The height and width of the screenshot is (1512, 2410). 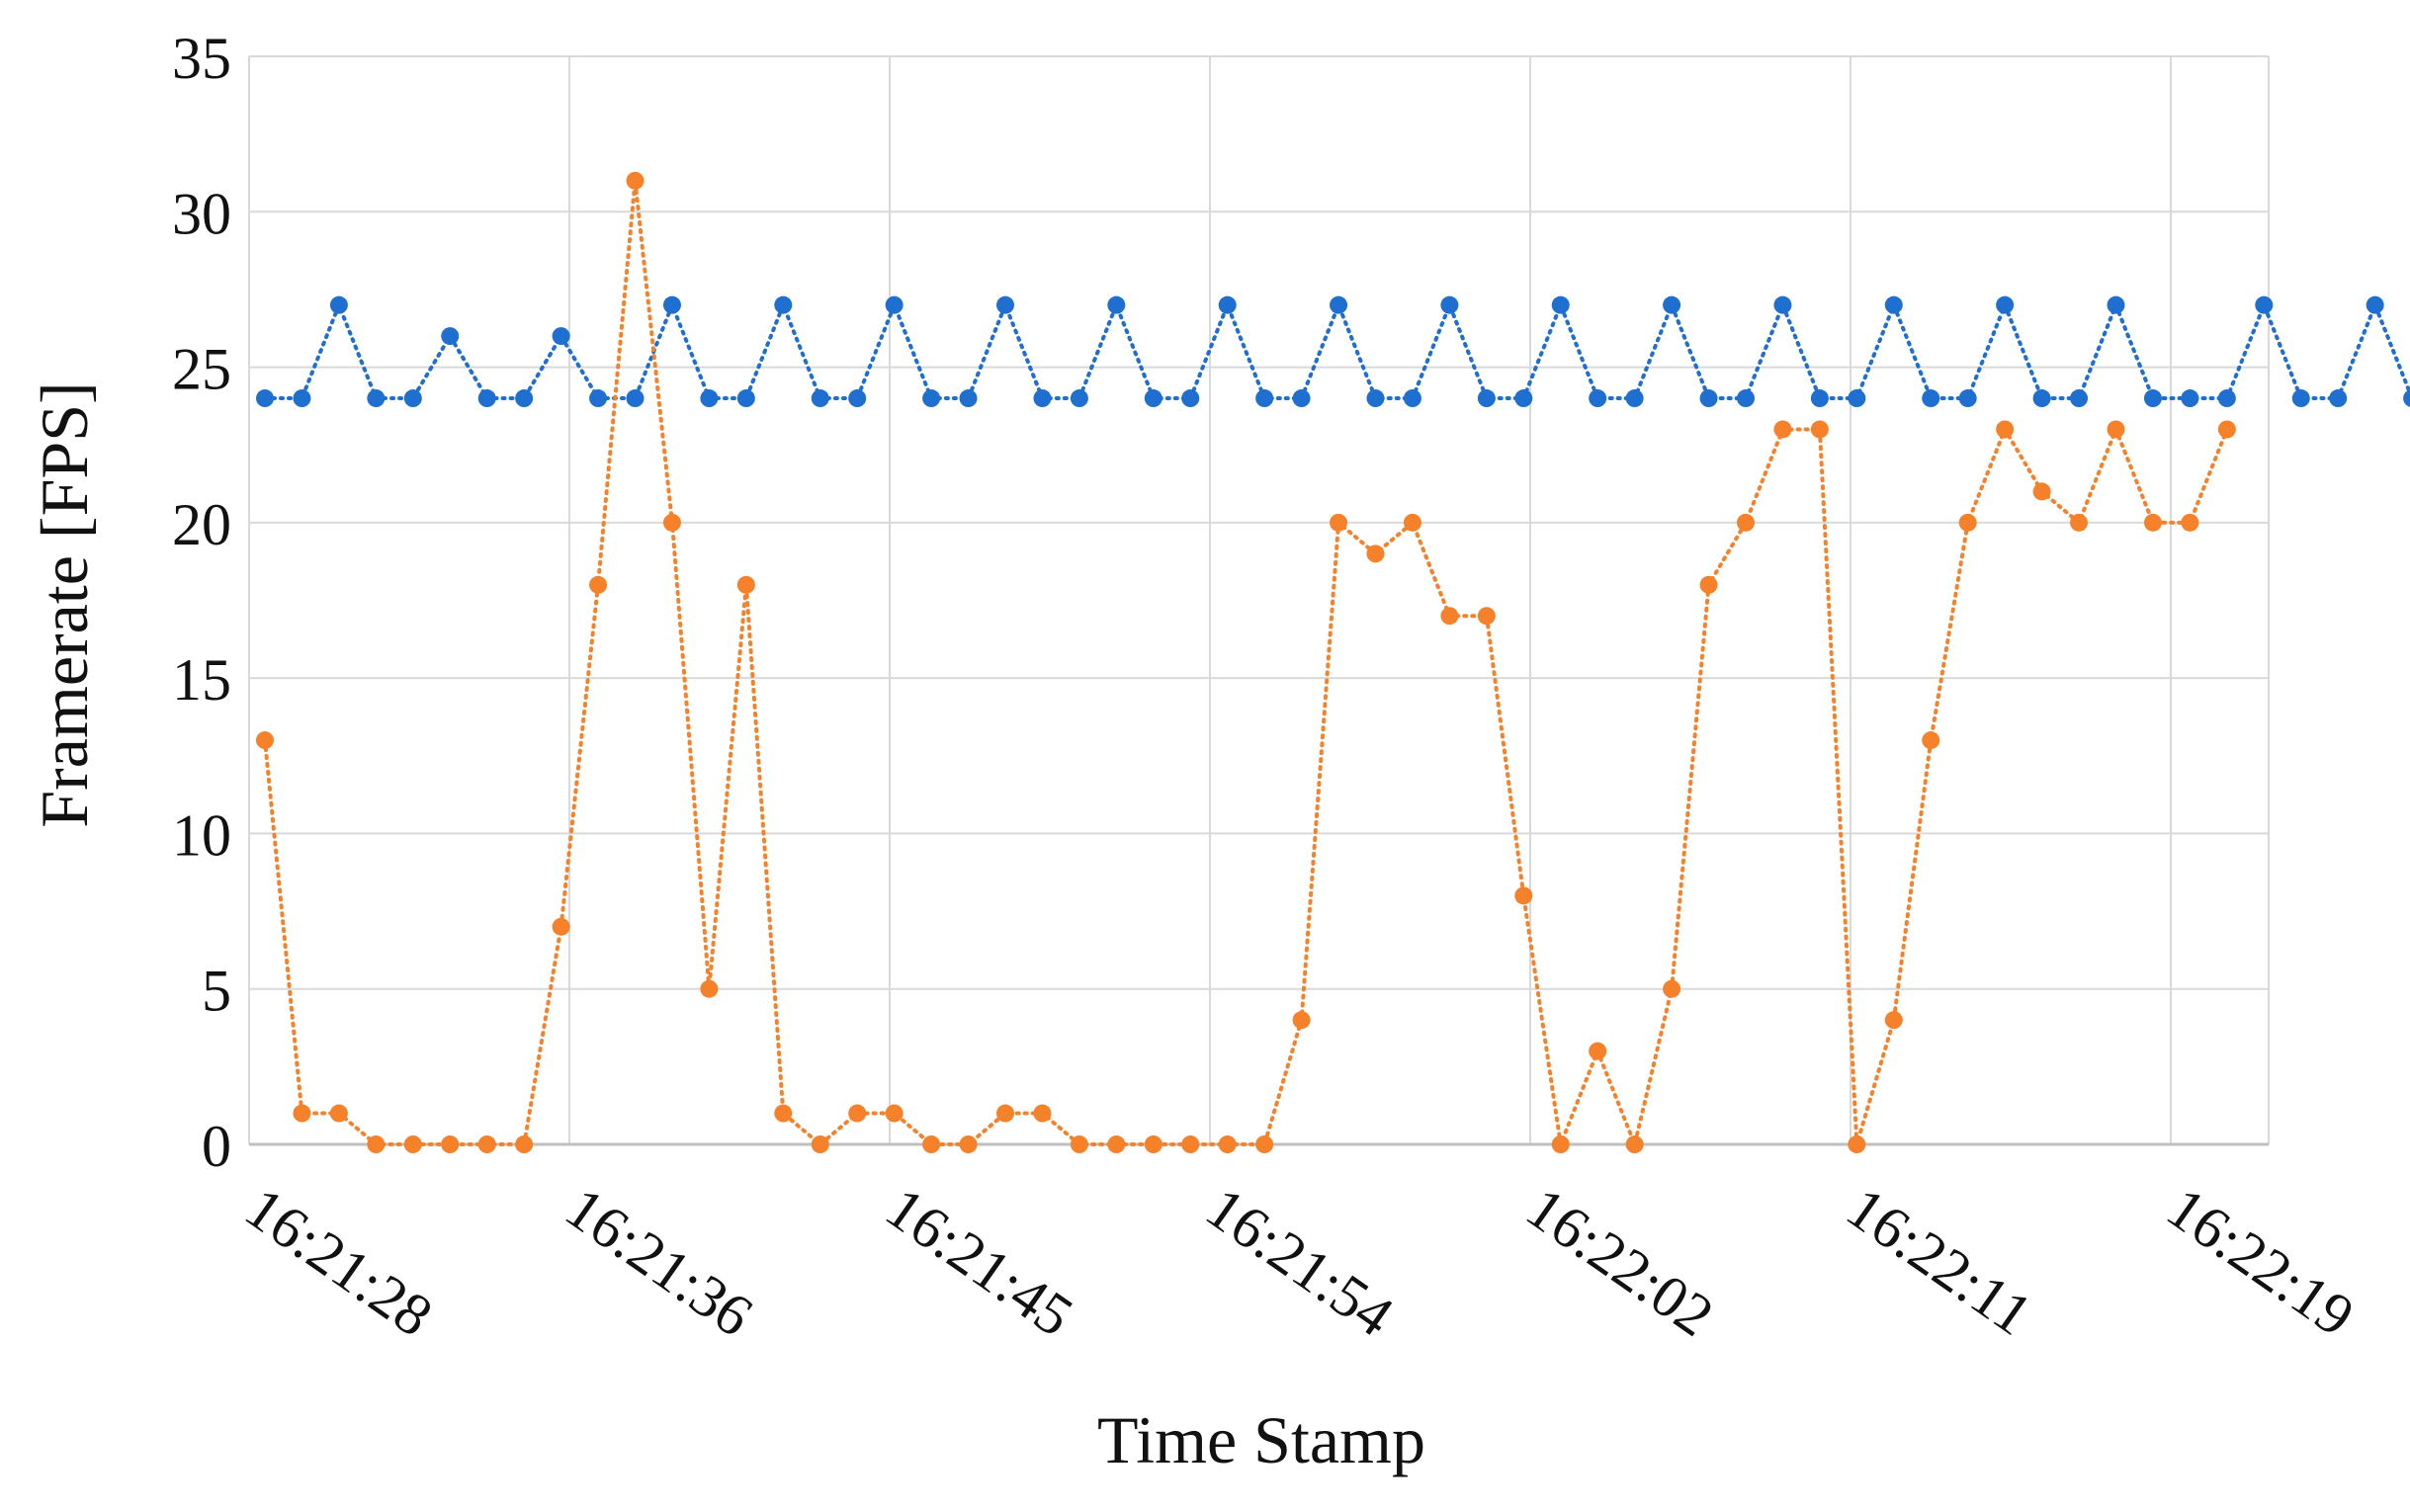 I want to click on series-line, so click(x=1336, y=349).